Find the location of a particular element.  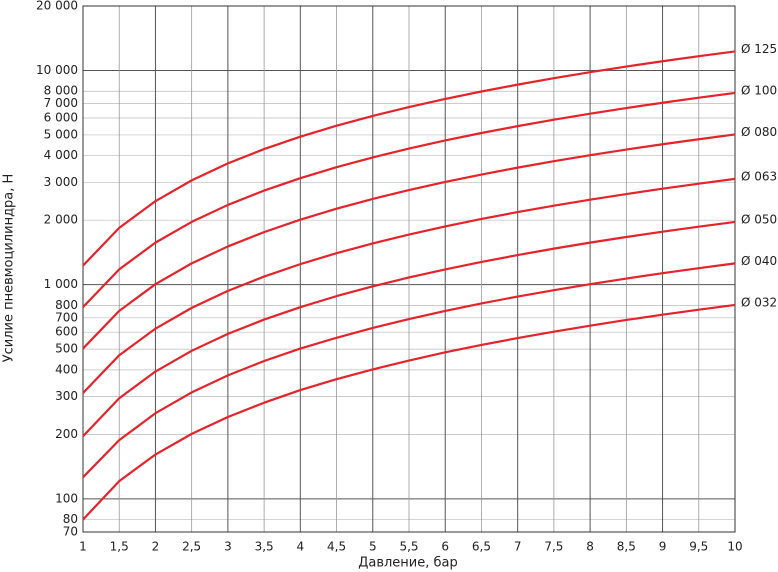

x-tick-label: 9,5 is located at coordinates (698, 547).